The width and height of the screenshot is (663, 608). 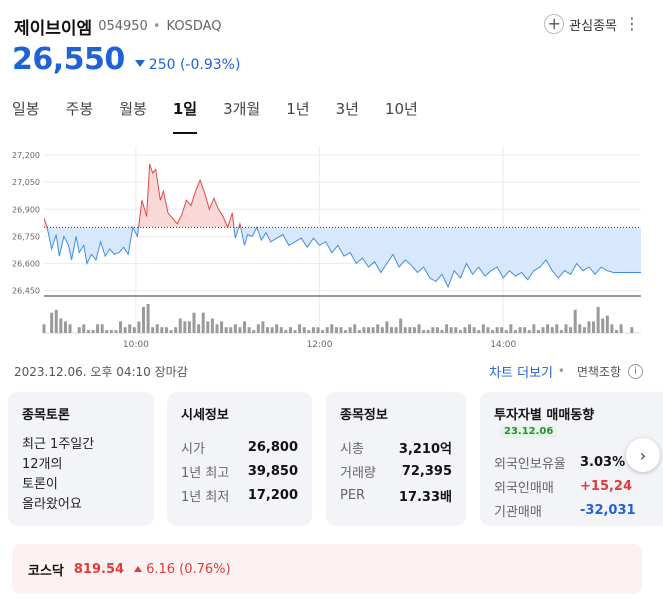 What do you see at coordinates (364, 415) in the screenshot?
I see `card-title: 종목정보` at bounding box center [364, 415].